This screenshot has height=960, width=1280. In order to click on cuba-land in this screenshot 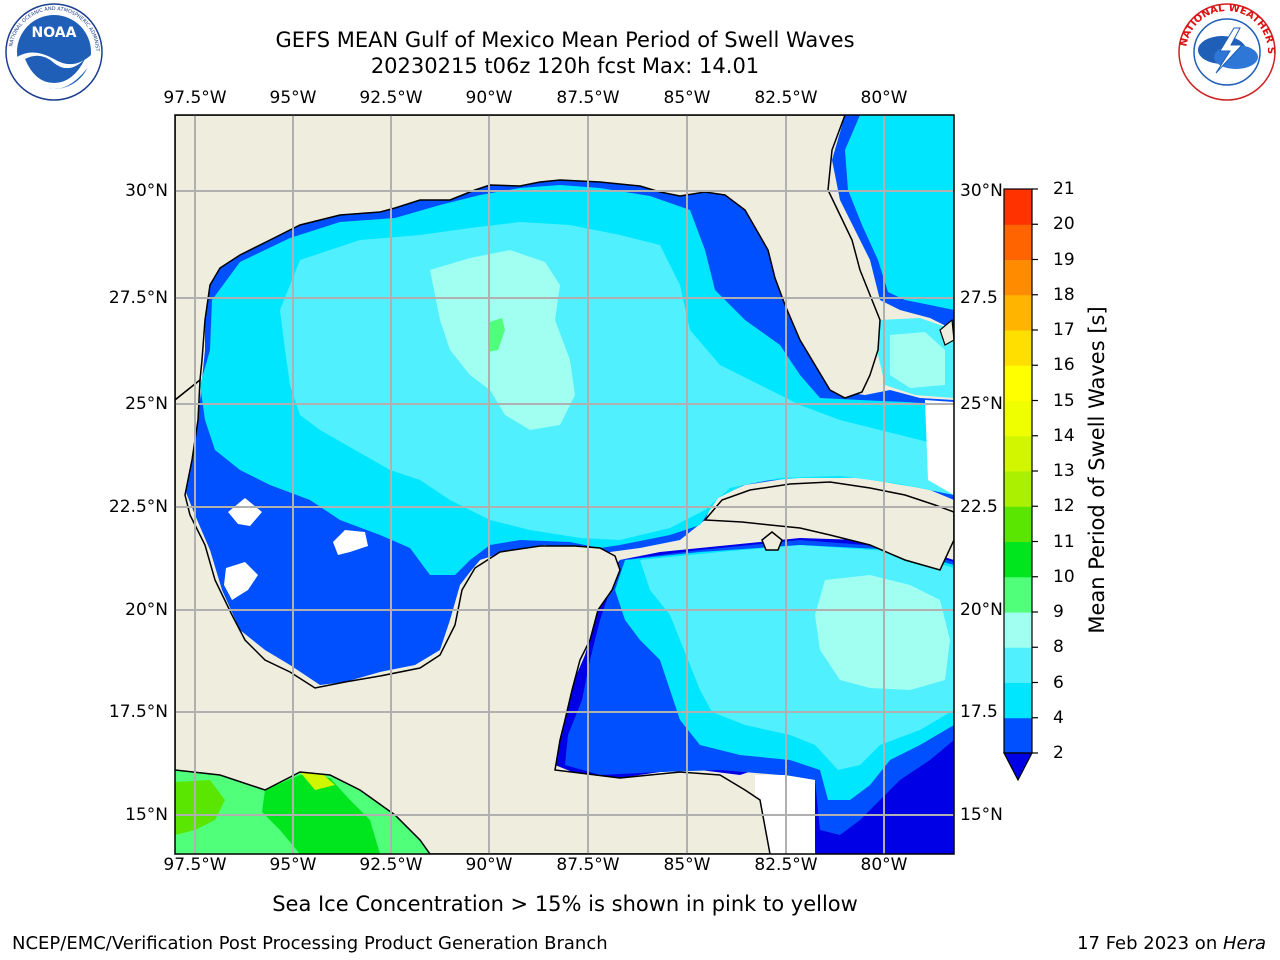, I will do `click(828, 526)`.